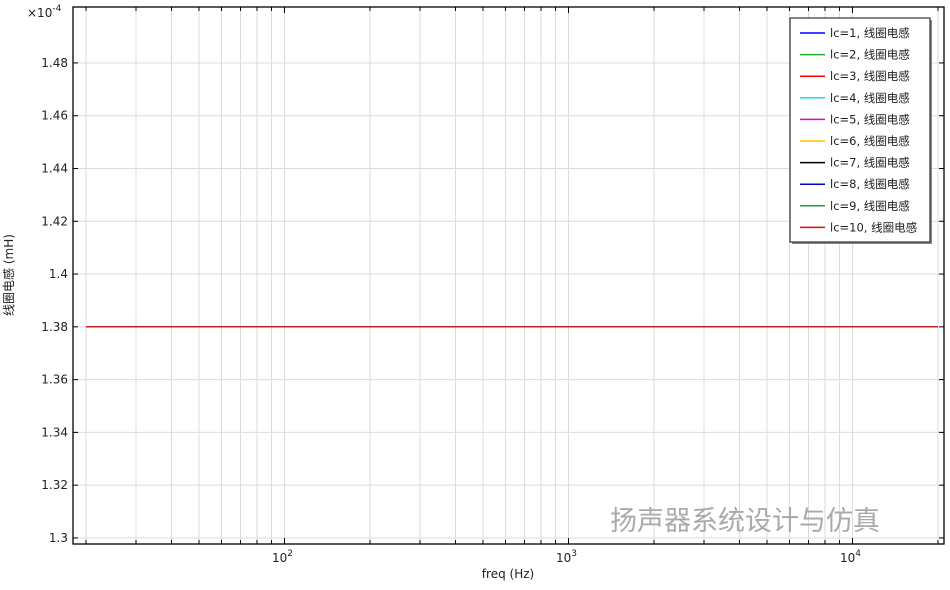 This screenshot has height=590, width=950. I want to click on x-tick-label: 10³, so click(566, 557).